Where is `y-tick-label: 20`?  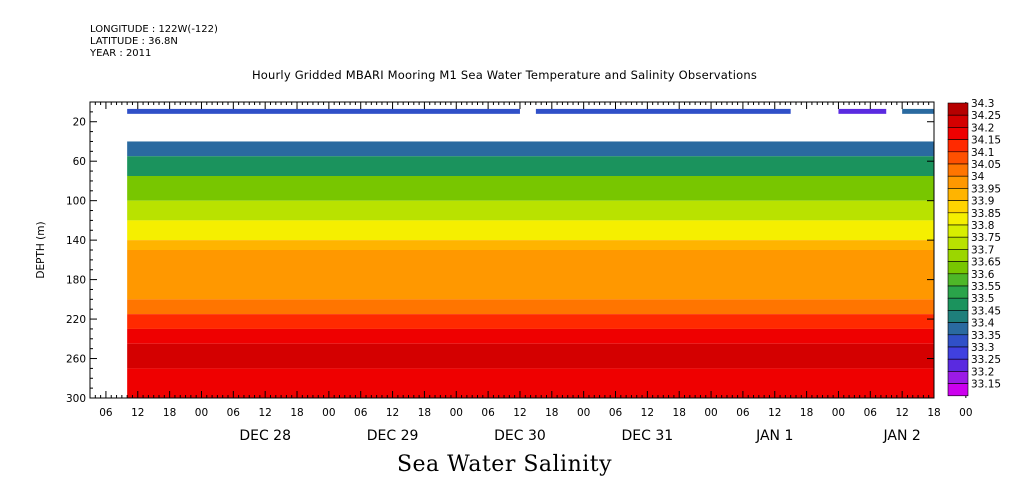 y-tick-label: 20 is located at coordinates (79, 123).